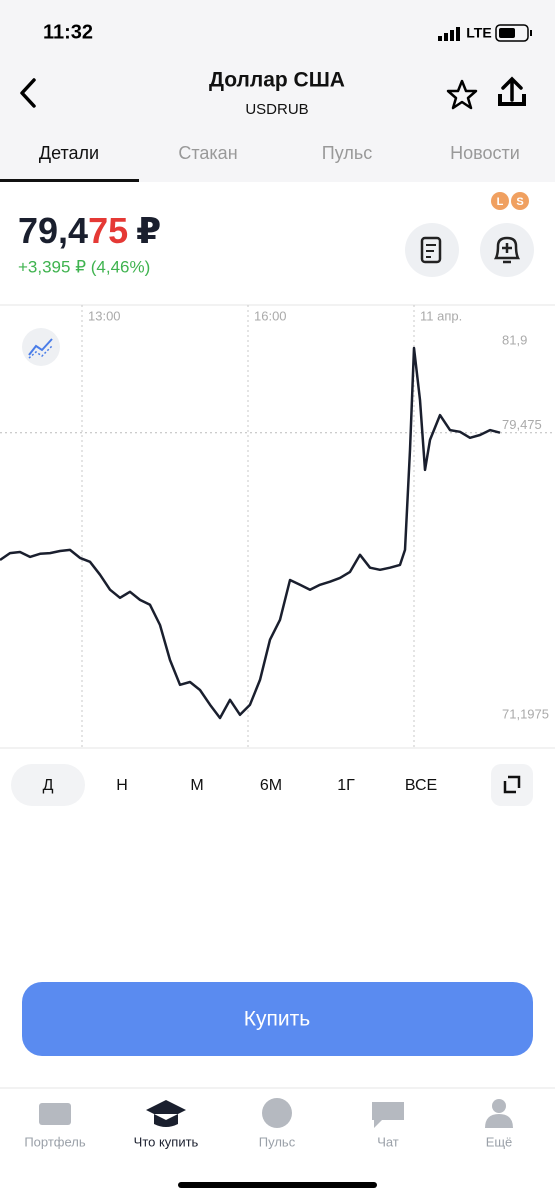 This screenshot has width=555, height=1200. Describe the element at coordinates (277, 80) in the screenshot. I see `title: Доллар США` at that location.